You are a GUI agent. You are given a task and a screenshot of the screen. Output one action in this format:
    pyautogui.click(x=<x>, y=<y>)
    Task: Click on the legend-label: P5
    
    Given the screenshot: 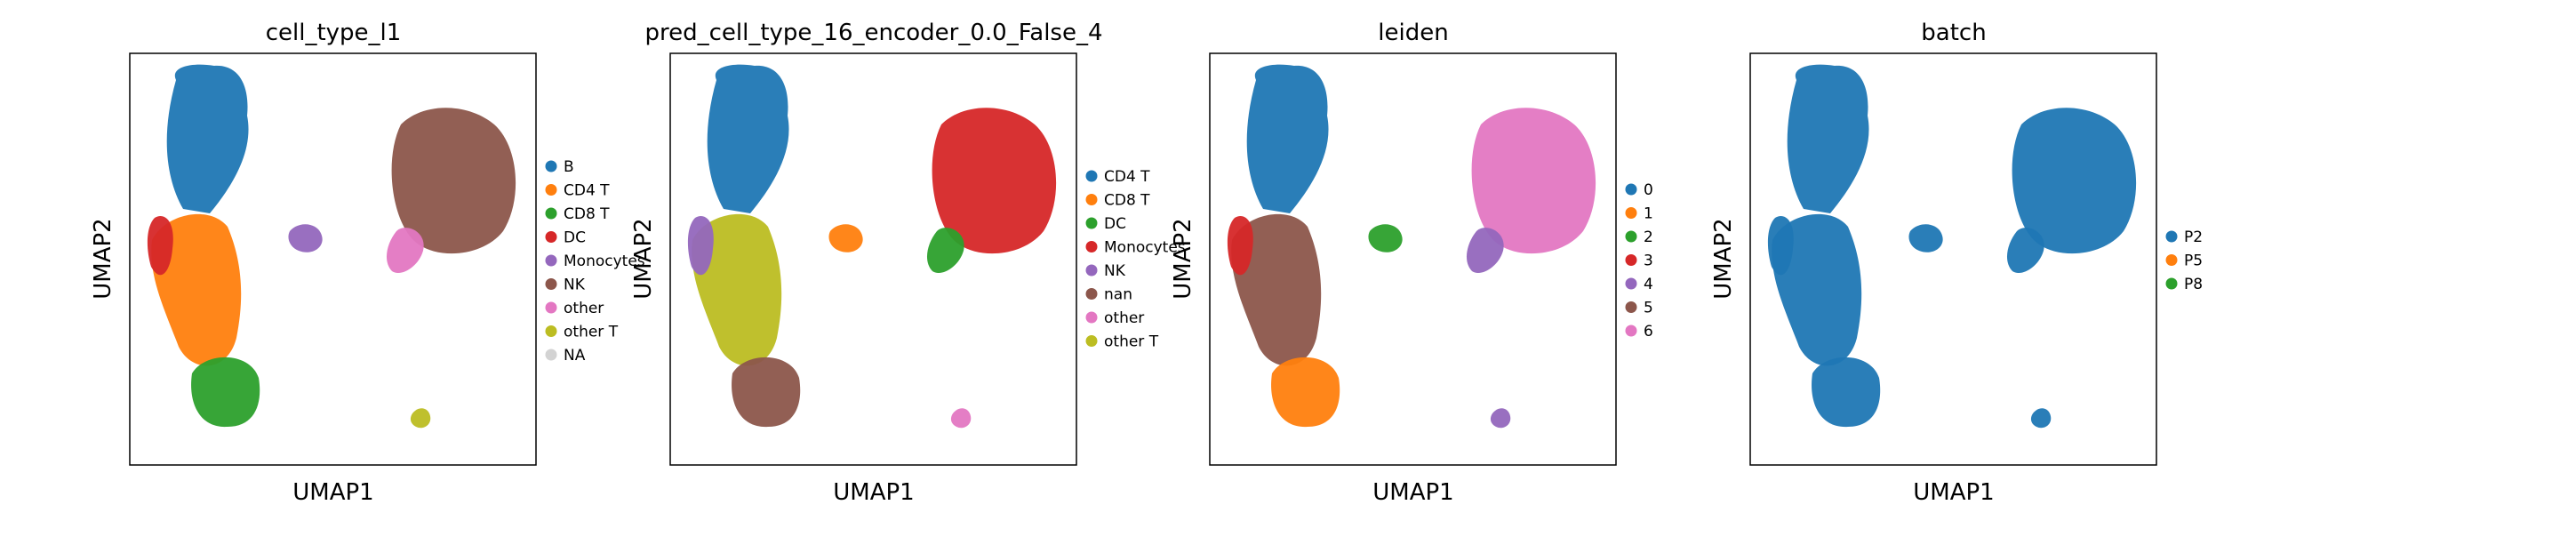 What is the action you would take?
    pyautogui.click(x=2193, y=261)
    